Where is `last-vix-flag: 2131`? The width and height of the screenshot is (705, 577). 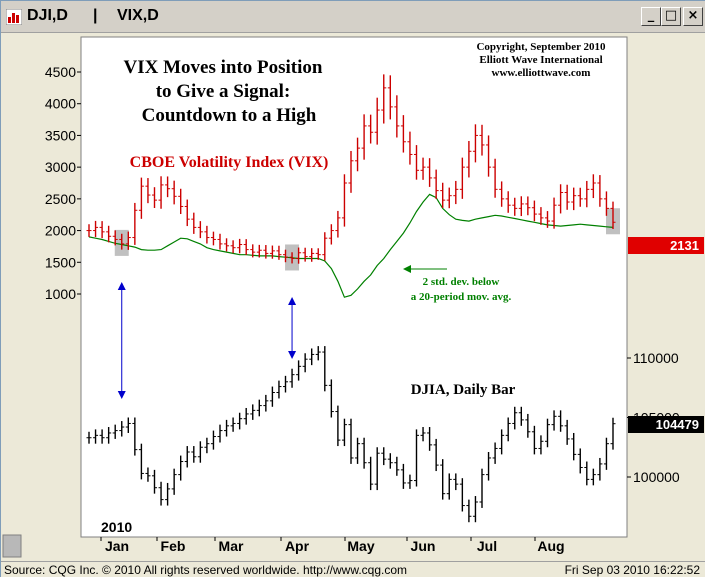 last-vix-flag: 2131 is located at coordinates (666, 245).